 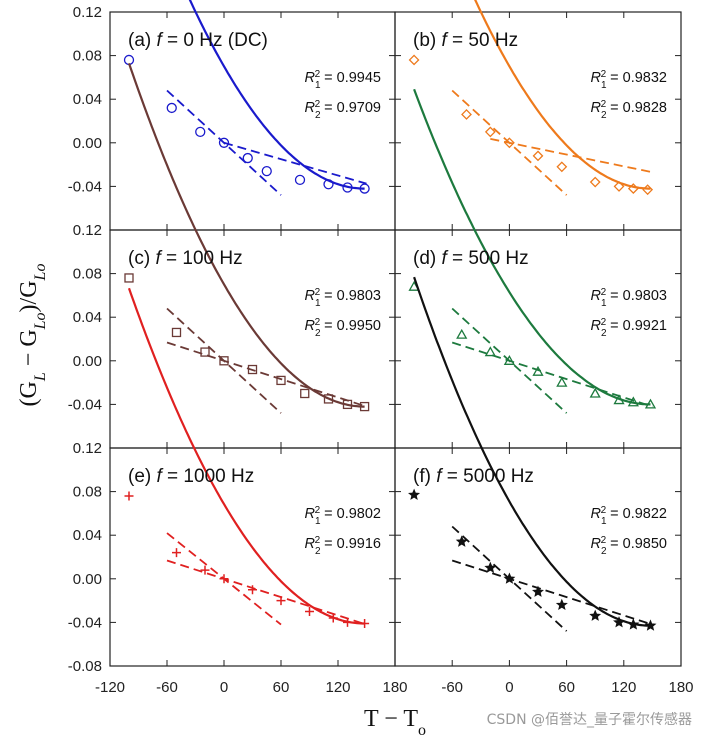 What do you see at coordinates (337, 687) in the screenshot?
I see `x-tick-label: 120` at bounding box center [337, 687].